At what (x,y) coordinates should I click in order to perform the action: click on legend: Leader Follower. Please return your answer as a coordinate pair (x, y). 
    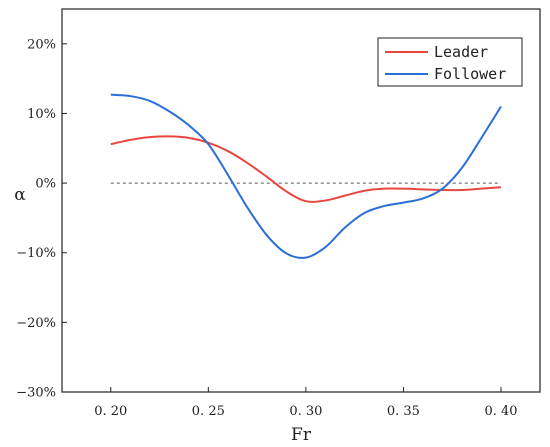
    Looking at the image, I should click on (450, 62).